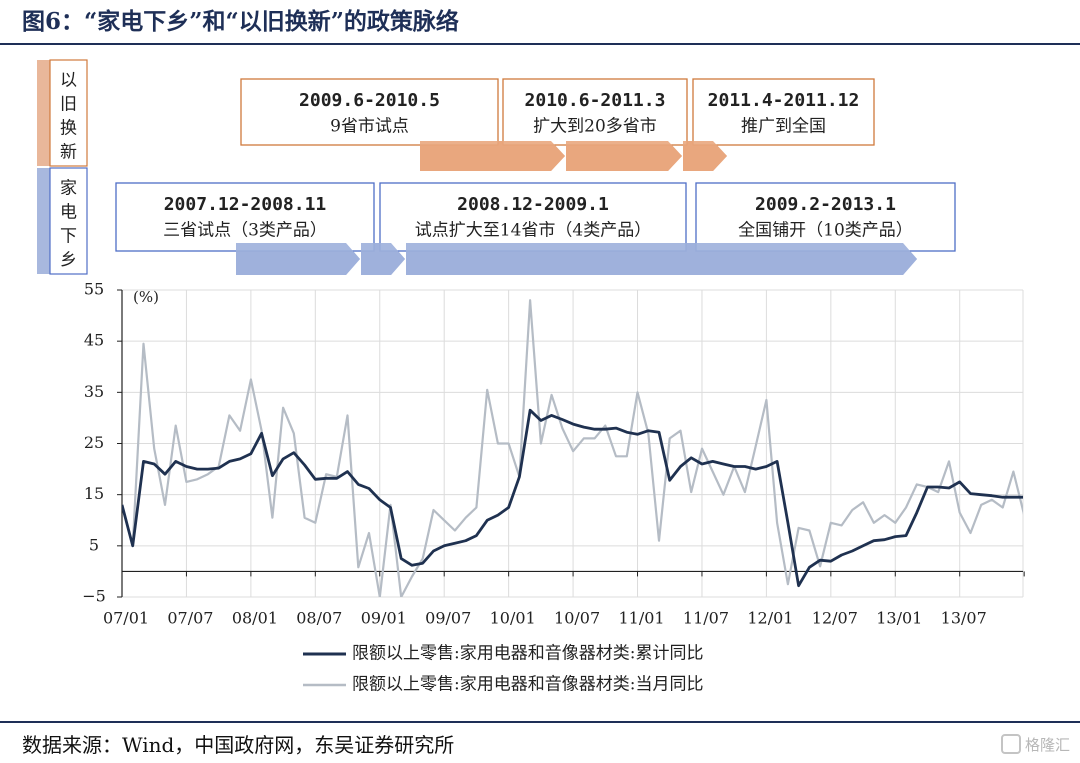 This screenshot has height=763, width=1080. I want to click on timeline-phase-period: 2009.2-2013.1, so click(825, 204).